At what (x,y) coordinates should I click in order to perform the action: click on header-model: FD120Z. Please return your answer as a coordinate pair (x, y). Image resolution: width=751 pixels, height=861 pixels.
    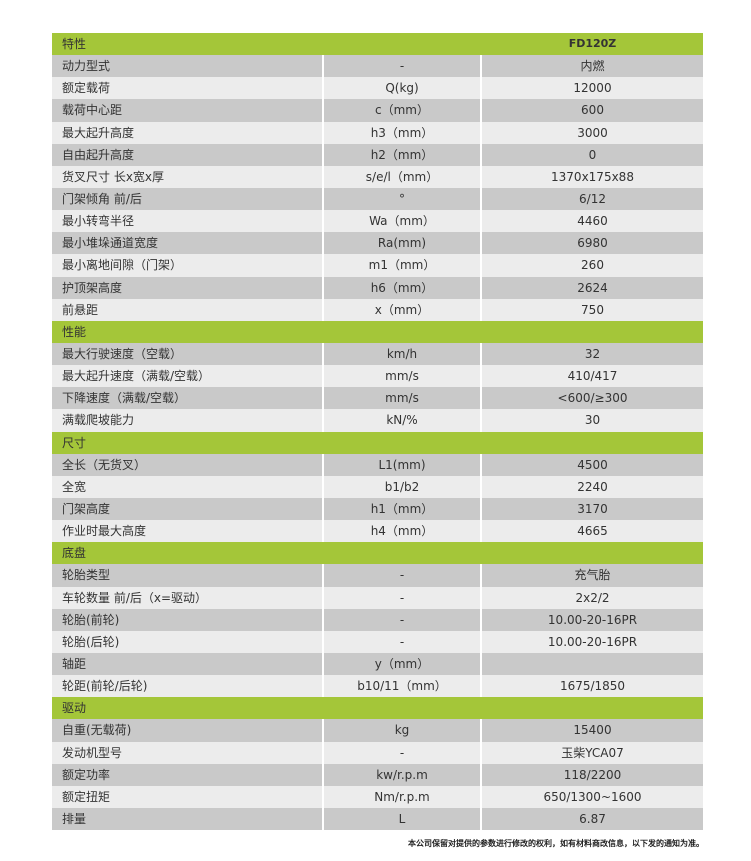
    Looking at the image, I should click on (592, 43).